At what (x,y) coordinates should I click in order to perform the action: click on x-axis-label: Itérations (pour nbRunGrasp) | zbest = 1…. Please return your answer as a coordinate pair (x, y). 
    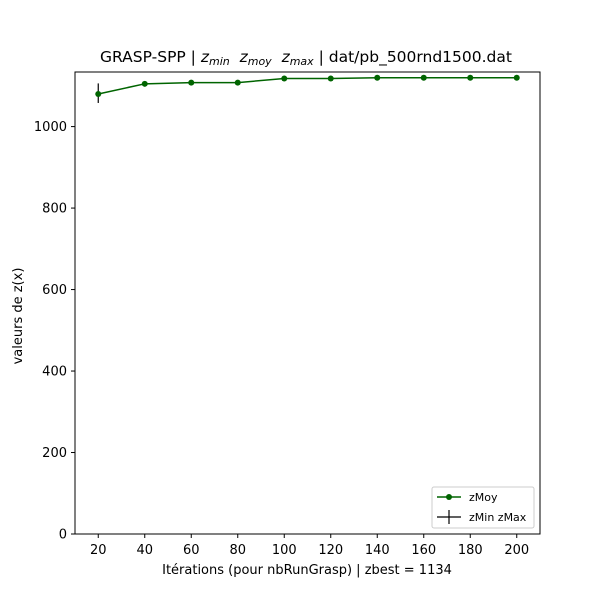
    Looking at the image, I should click on (307, 570).